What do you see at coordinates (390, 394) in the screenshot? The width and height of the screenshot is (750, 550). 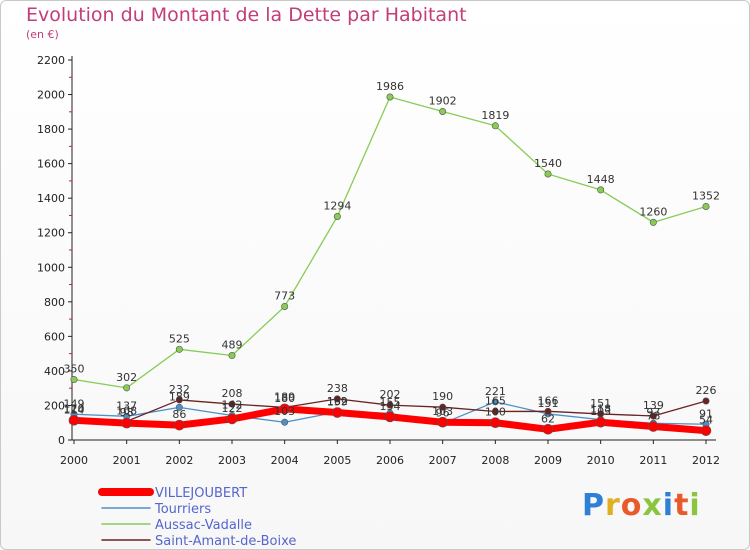 I see `data-label: 202` at bounding box center [390, 394].